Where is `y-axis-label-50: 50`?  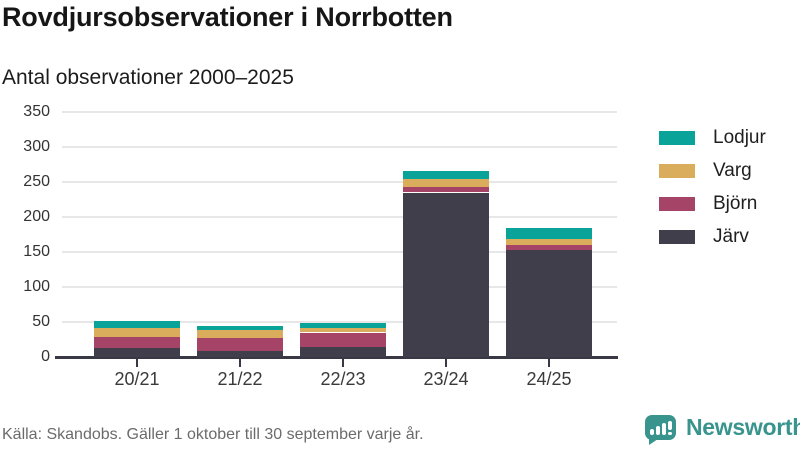 y-axis-label-50: 50 is located at coordinates (41, 321).